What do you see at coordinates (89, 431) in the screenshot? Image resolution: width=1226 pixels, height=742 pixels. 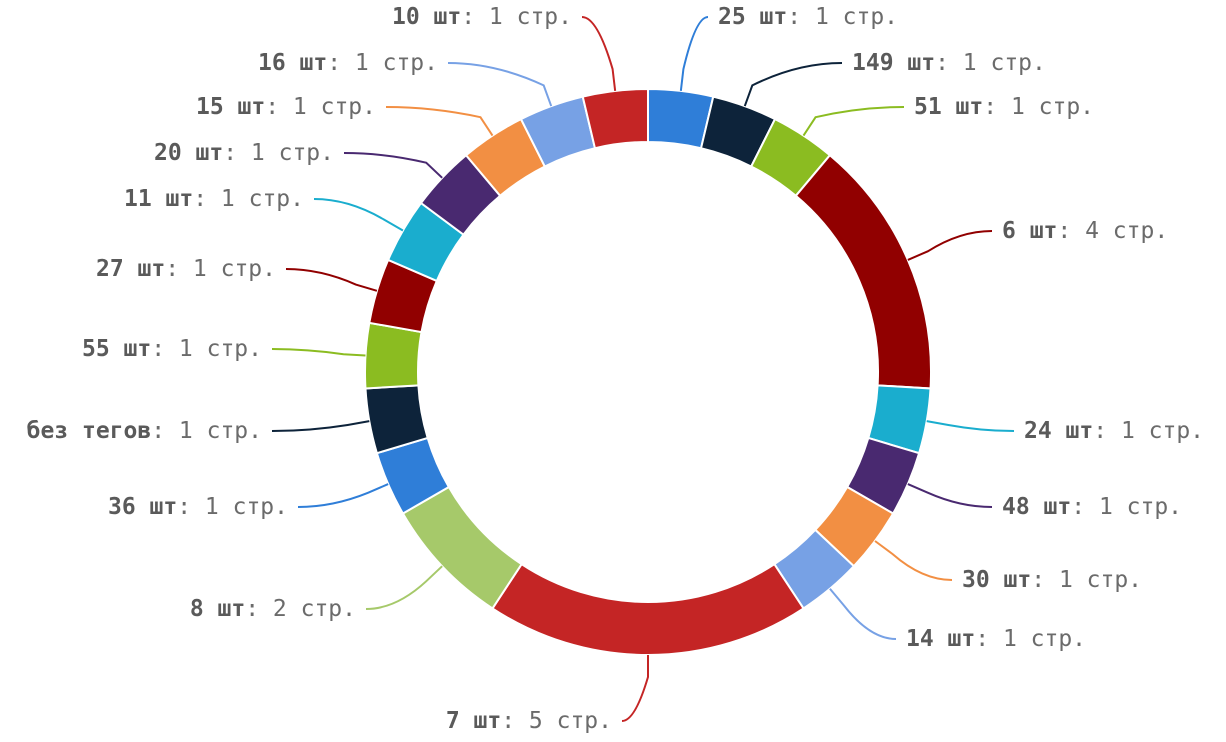 I see `data-label-name: без тегов` at bounding box center [89, 431].